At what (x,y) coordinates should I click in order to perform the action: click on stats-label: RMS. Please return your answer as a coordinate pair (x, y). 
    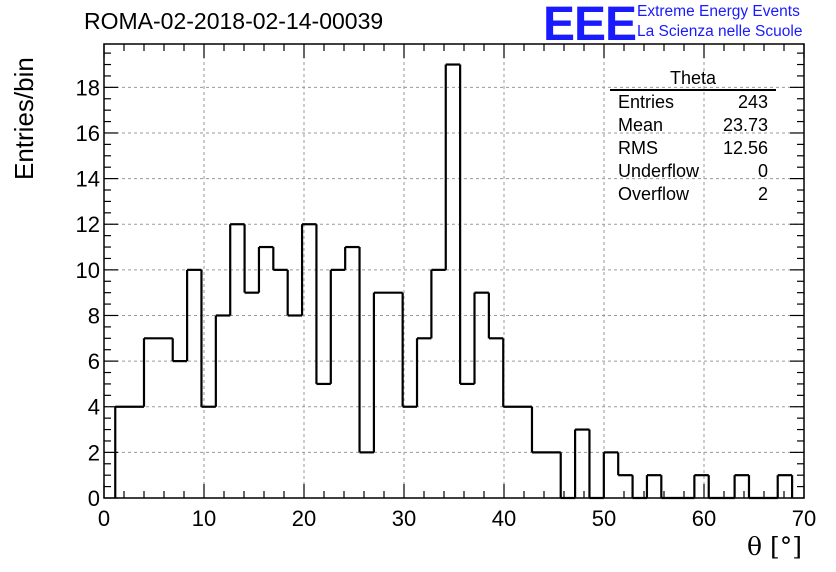
    Looking at the image, I should click on (638, 148).